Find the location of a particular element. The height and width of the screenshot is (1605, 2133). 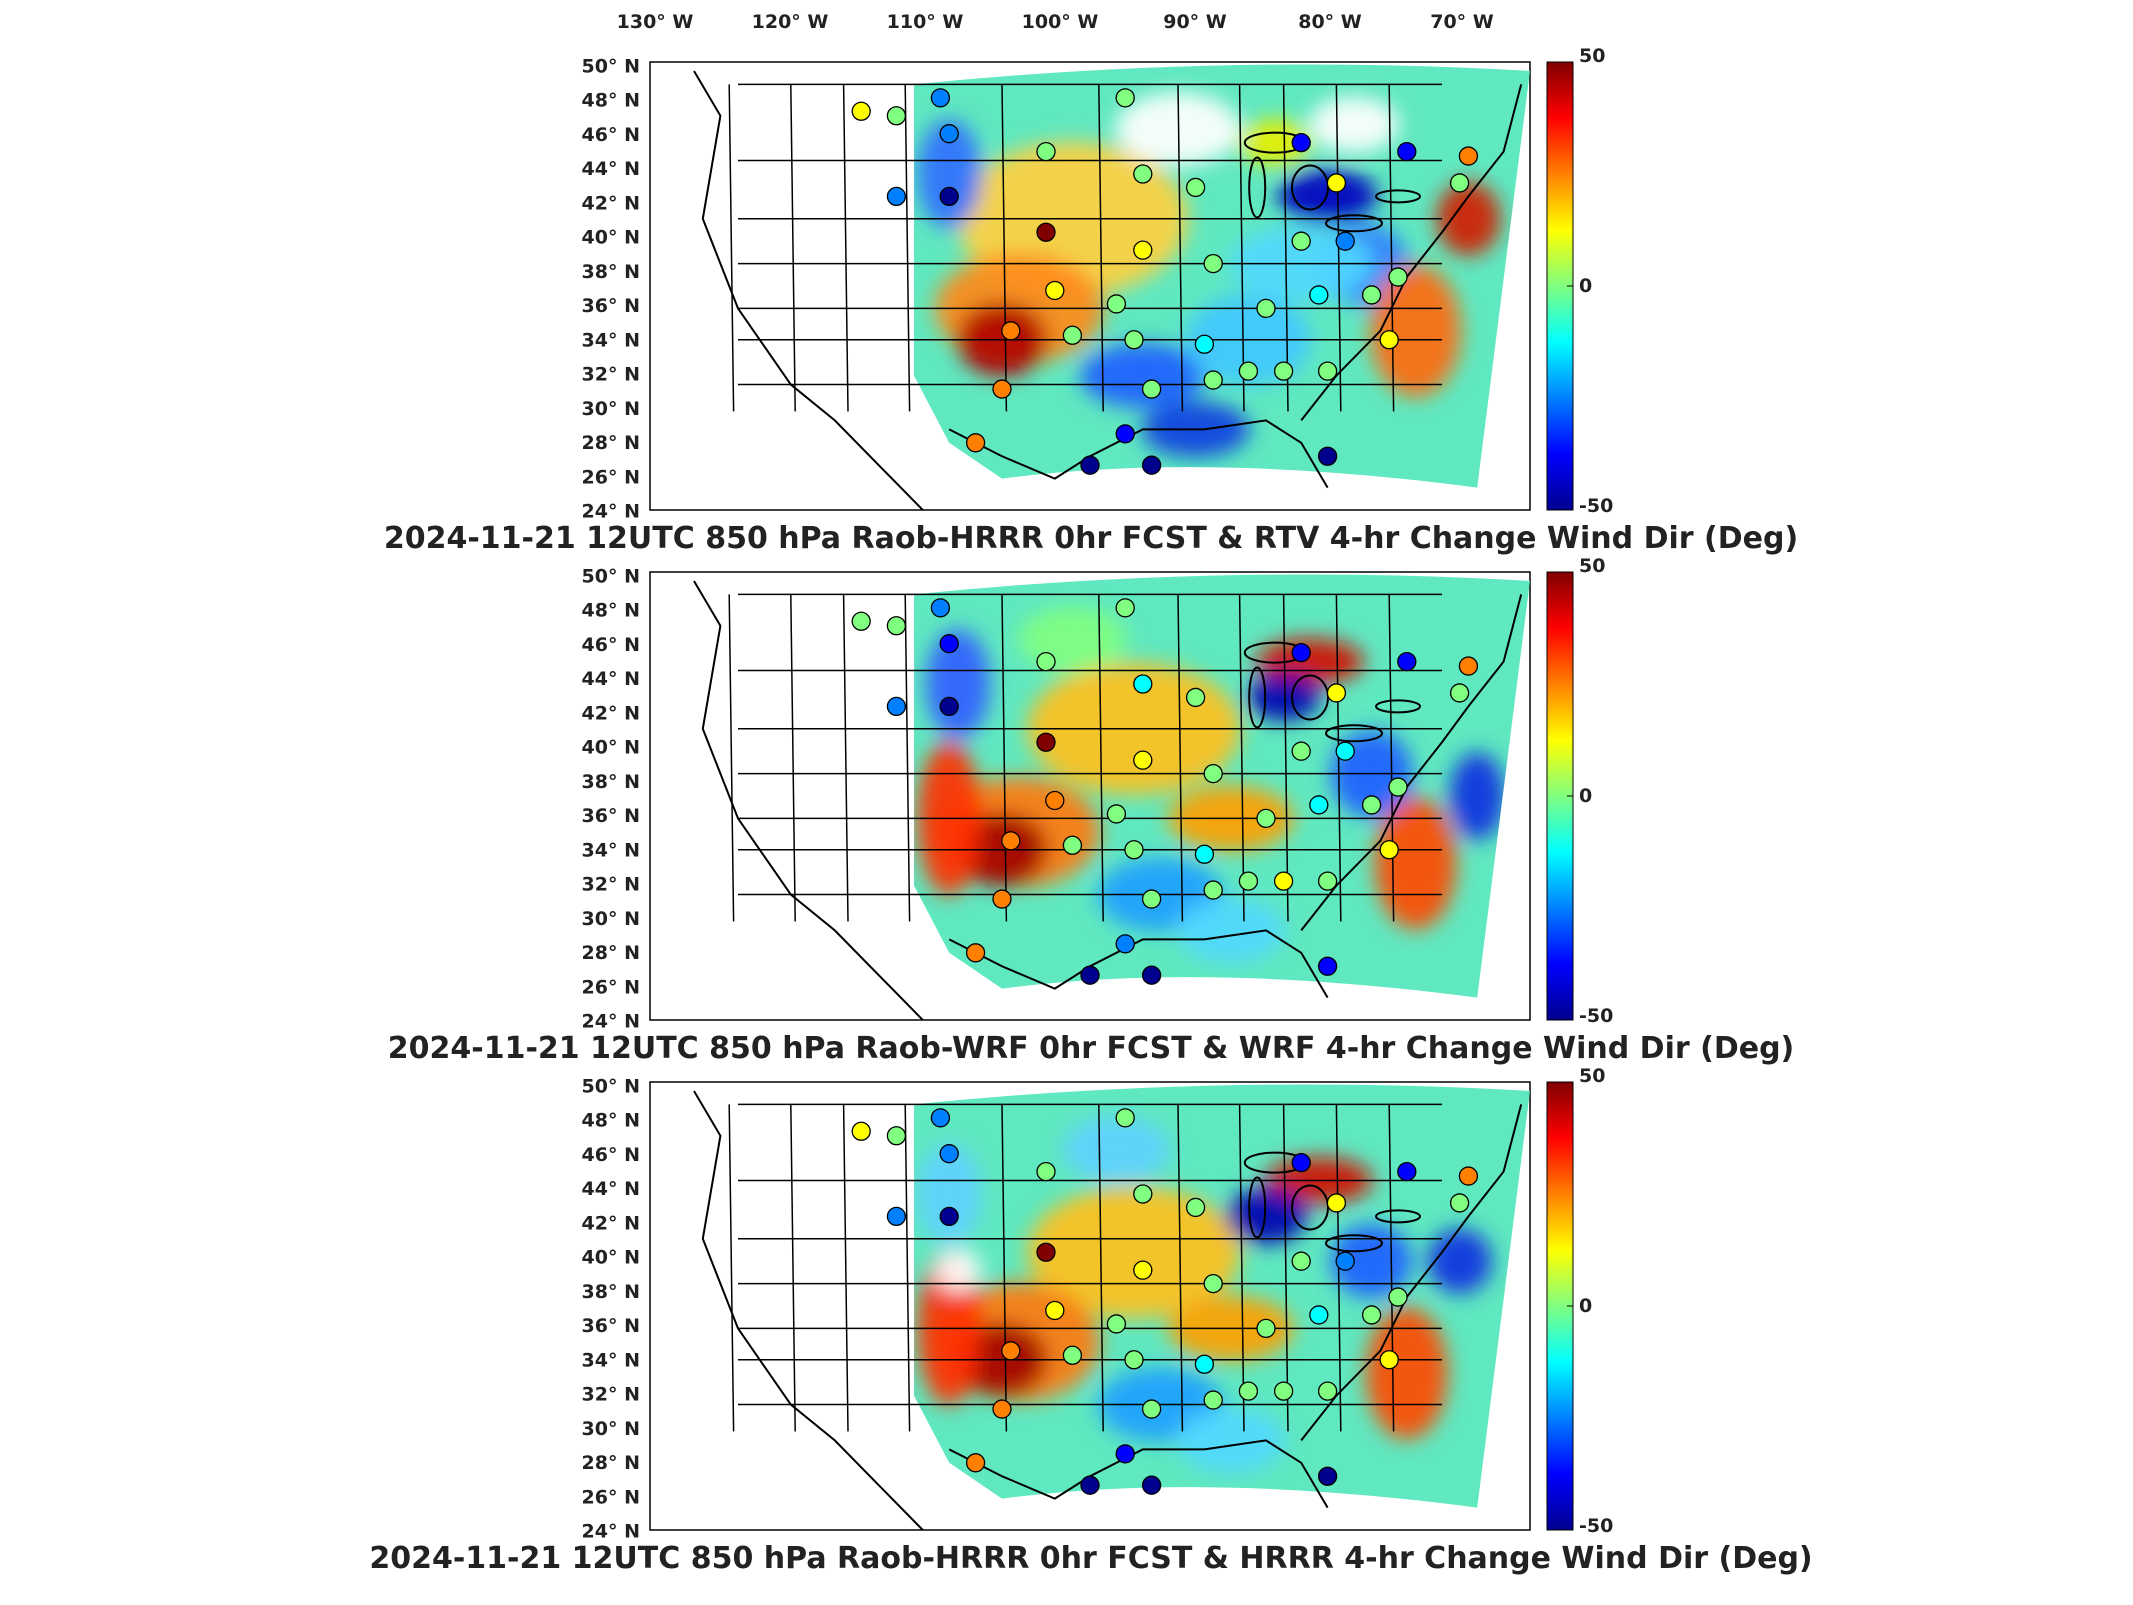

colorbar-tick-label: -50 is located at coordinates (1596, 506).